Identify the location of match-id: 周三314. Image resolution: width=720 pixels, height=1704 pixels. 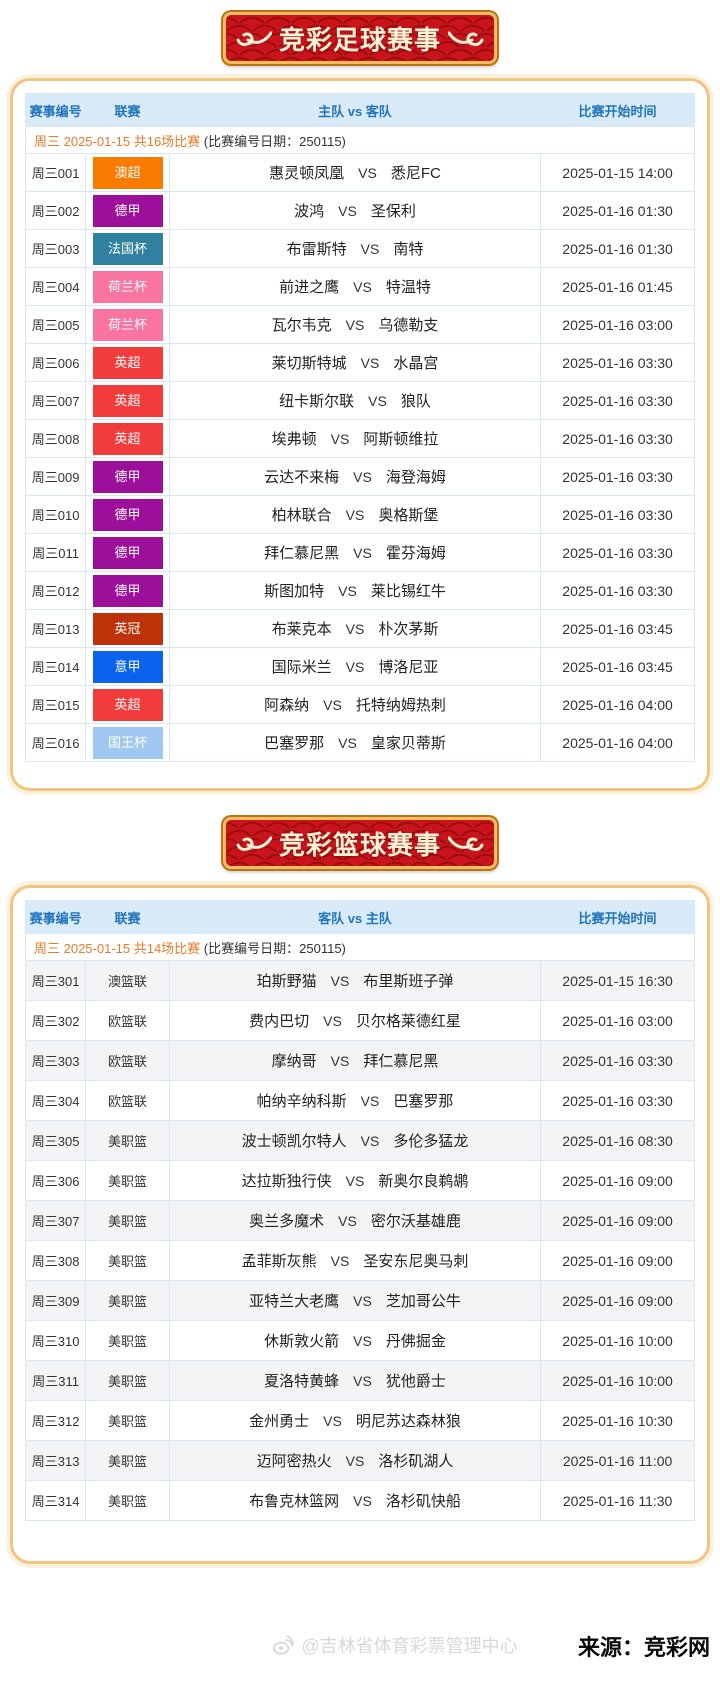
(55, 1500).